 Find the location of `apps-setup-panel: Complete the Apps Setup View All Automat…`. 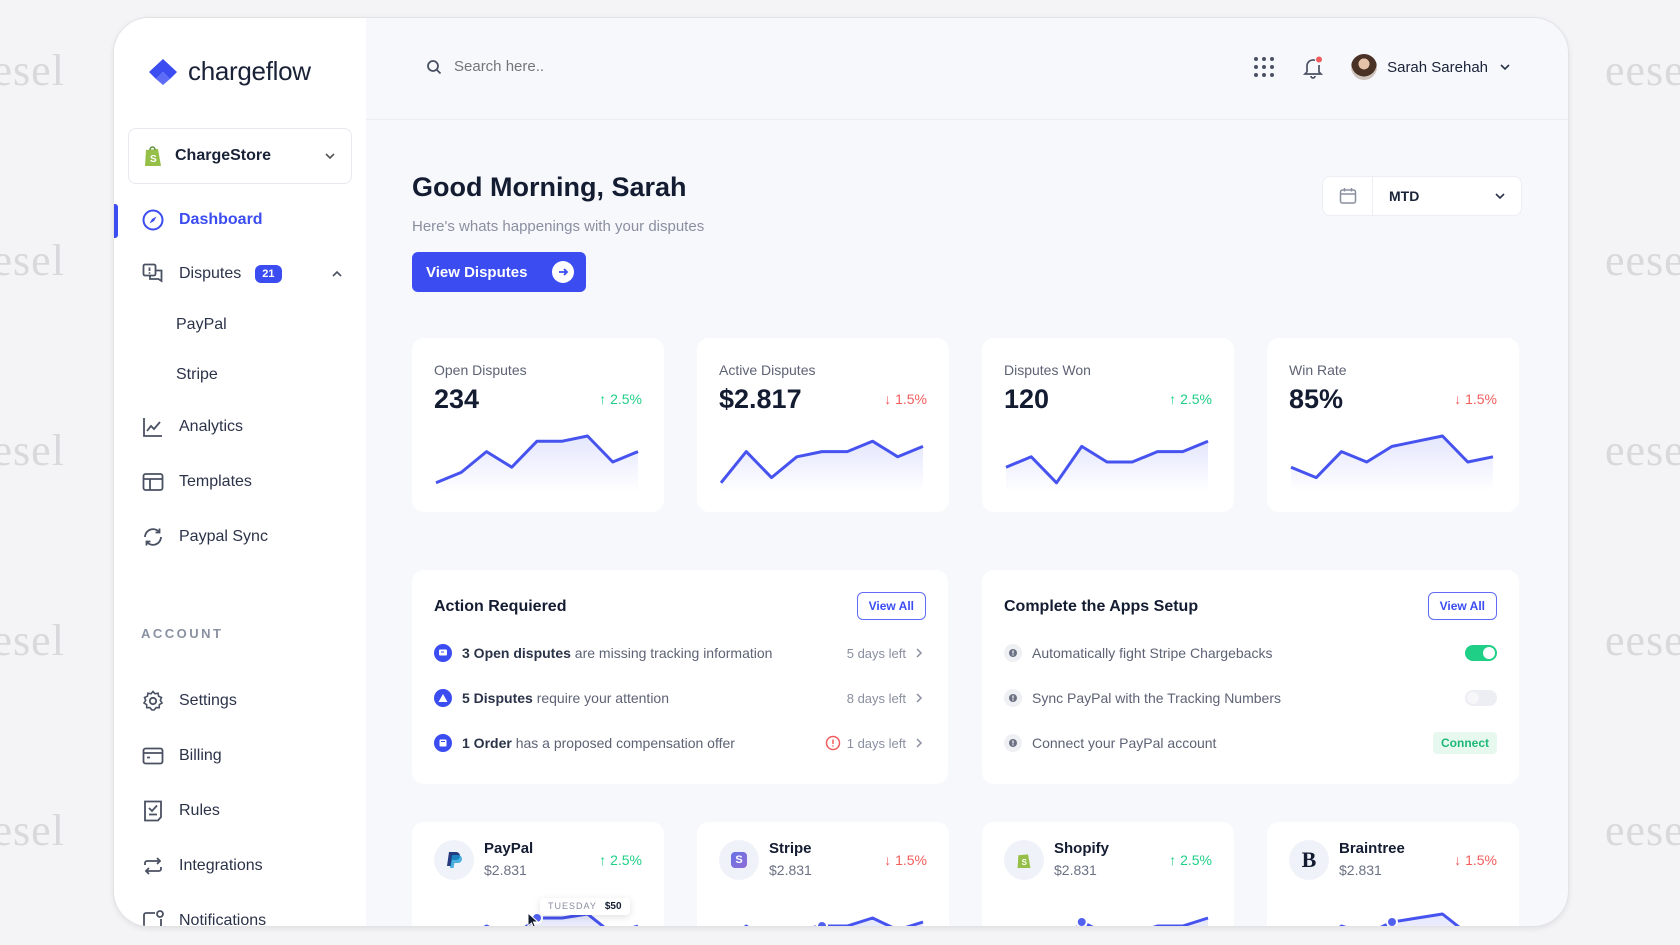

apps-setup-panel: Complete the Apps Setup View All Automat… is located at coordinates (1250, 677).